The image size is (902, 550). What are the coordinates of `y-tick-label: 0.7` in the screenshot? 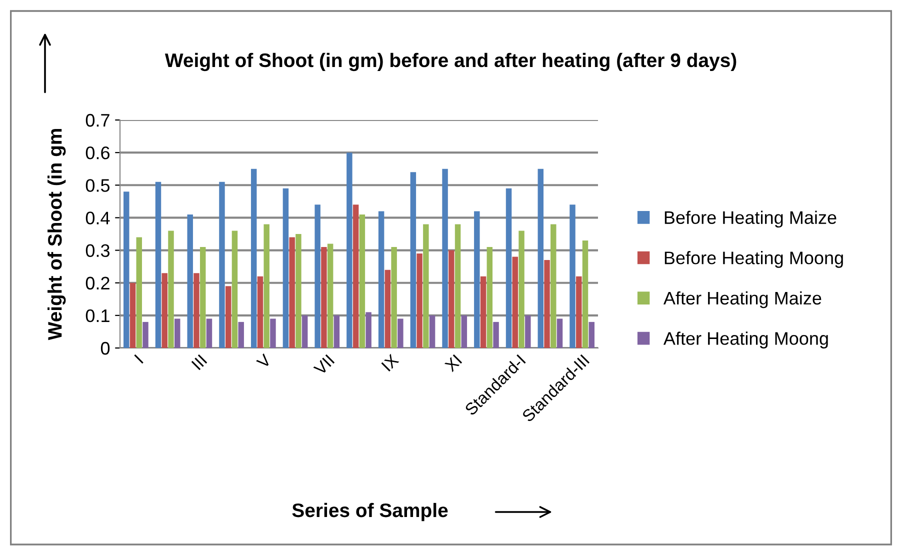 It's located at (98, 120).